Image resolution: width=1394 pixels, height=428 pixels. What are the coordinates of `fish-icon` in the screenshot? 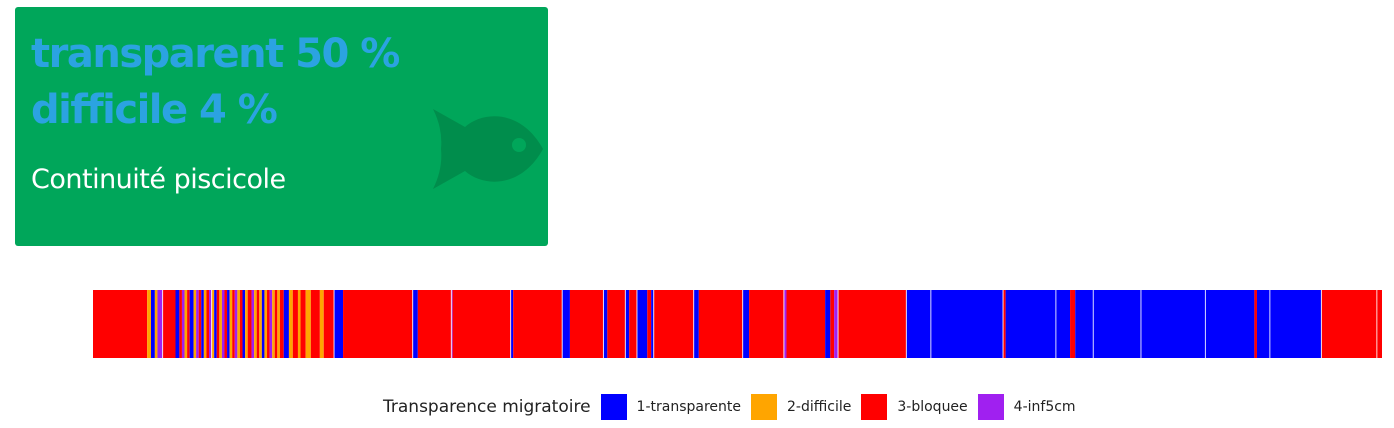 It's located at (488, 149).